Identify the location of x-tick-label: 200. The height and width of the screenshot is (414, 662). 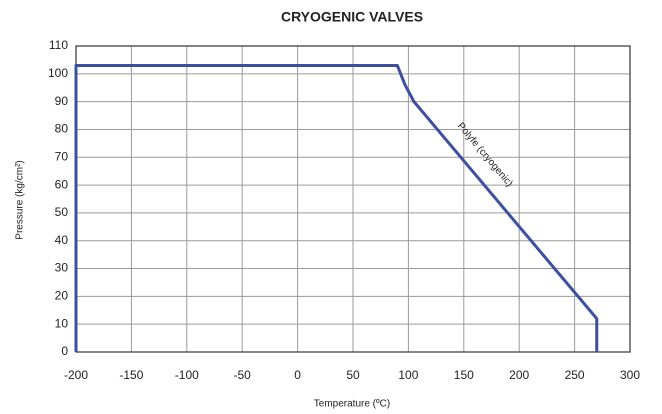
(519, 375).